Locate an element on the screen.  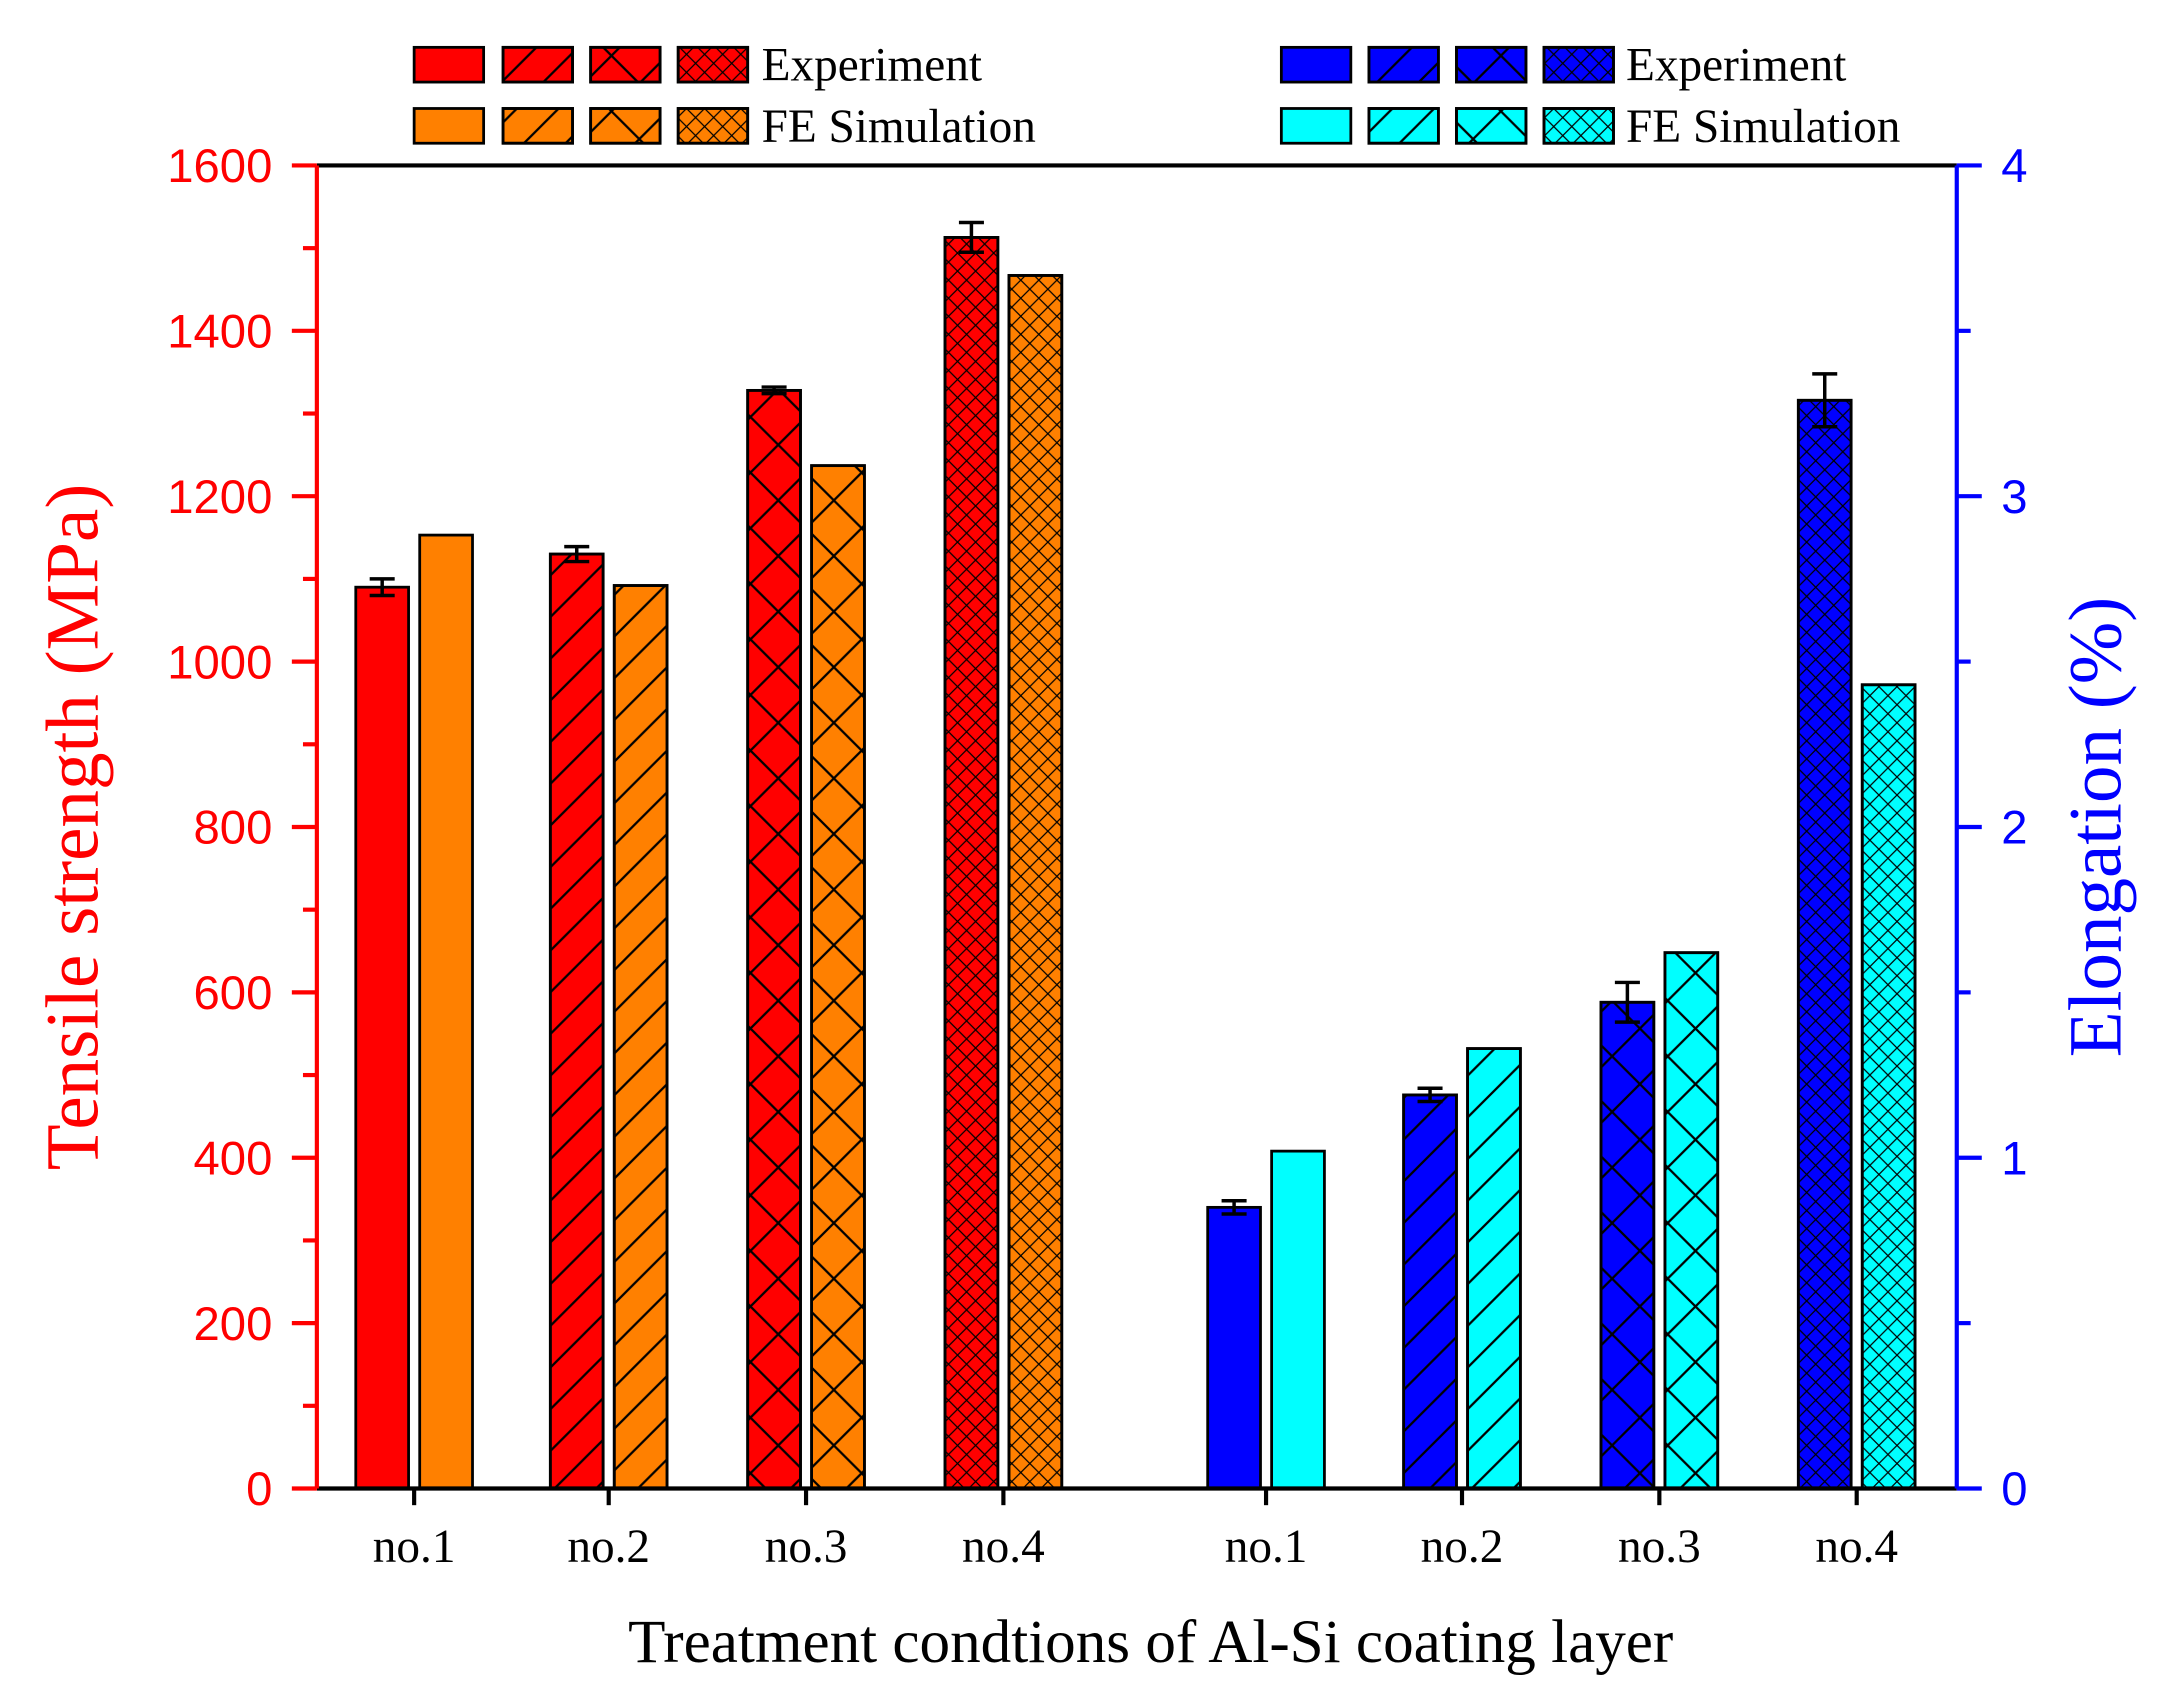
left-y-tick-label: 1400 is located at coordinates (219, 332).